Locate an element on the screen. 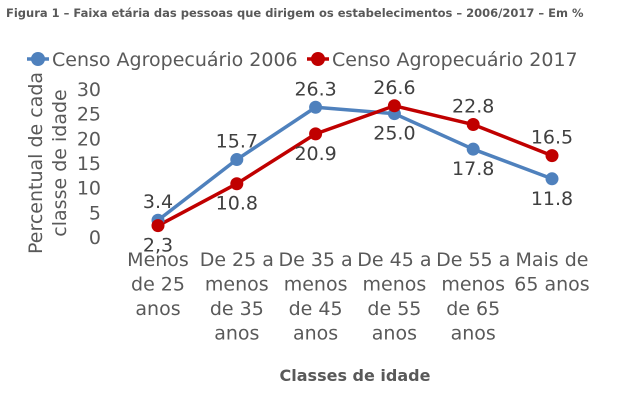 The width and height of the screenshot is (625, 400). data-label-s2-3: 20.9 is located at coordinates (315, 154).